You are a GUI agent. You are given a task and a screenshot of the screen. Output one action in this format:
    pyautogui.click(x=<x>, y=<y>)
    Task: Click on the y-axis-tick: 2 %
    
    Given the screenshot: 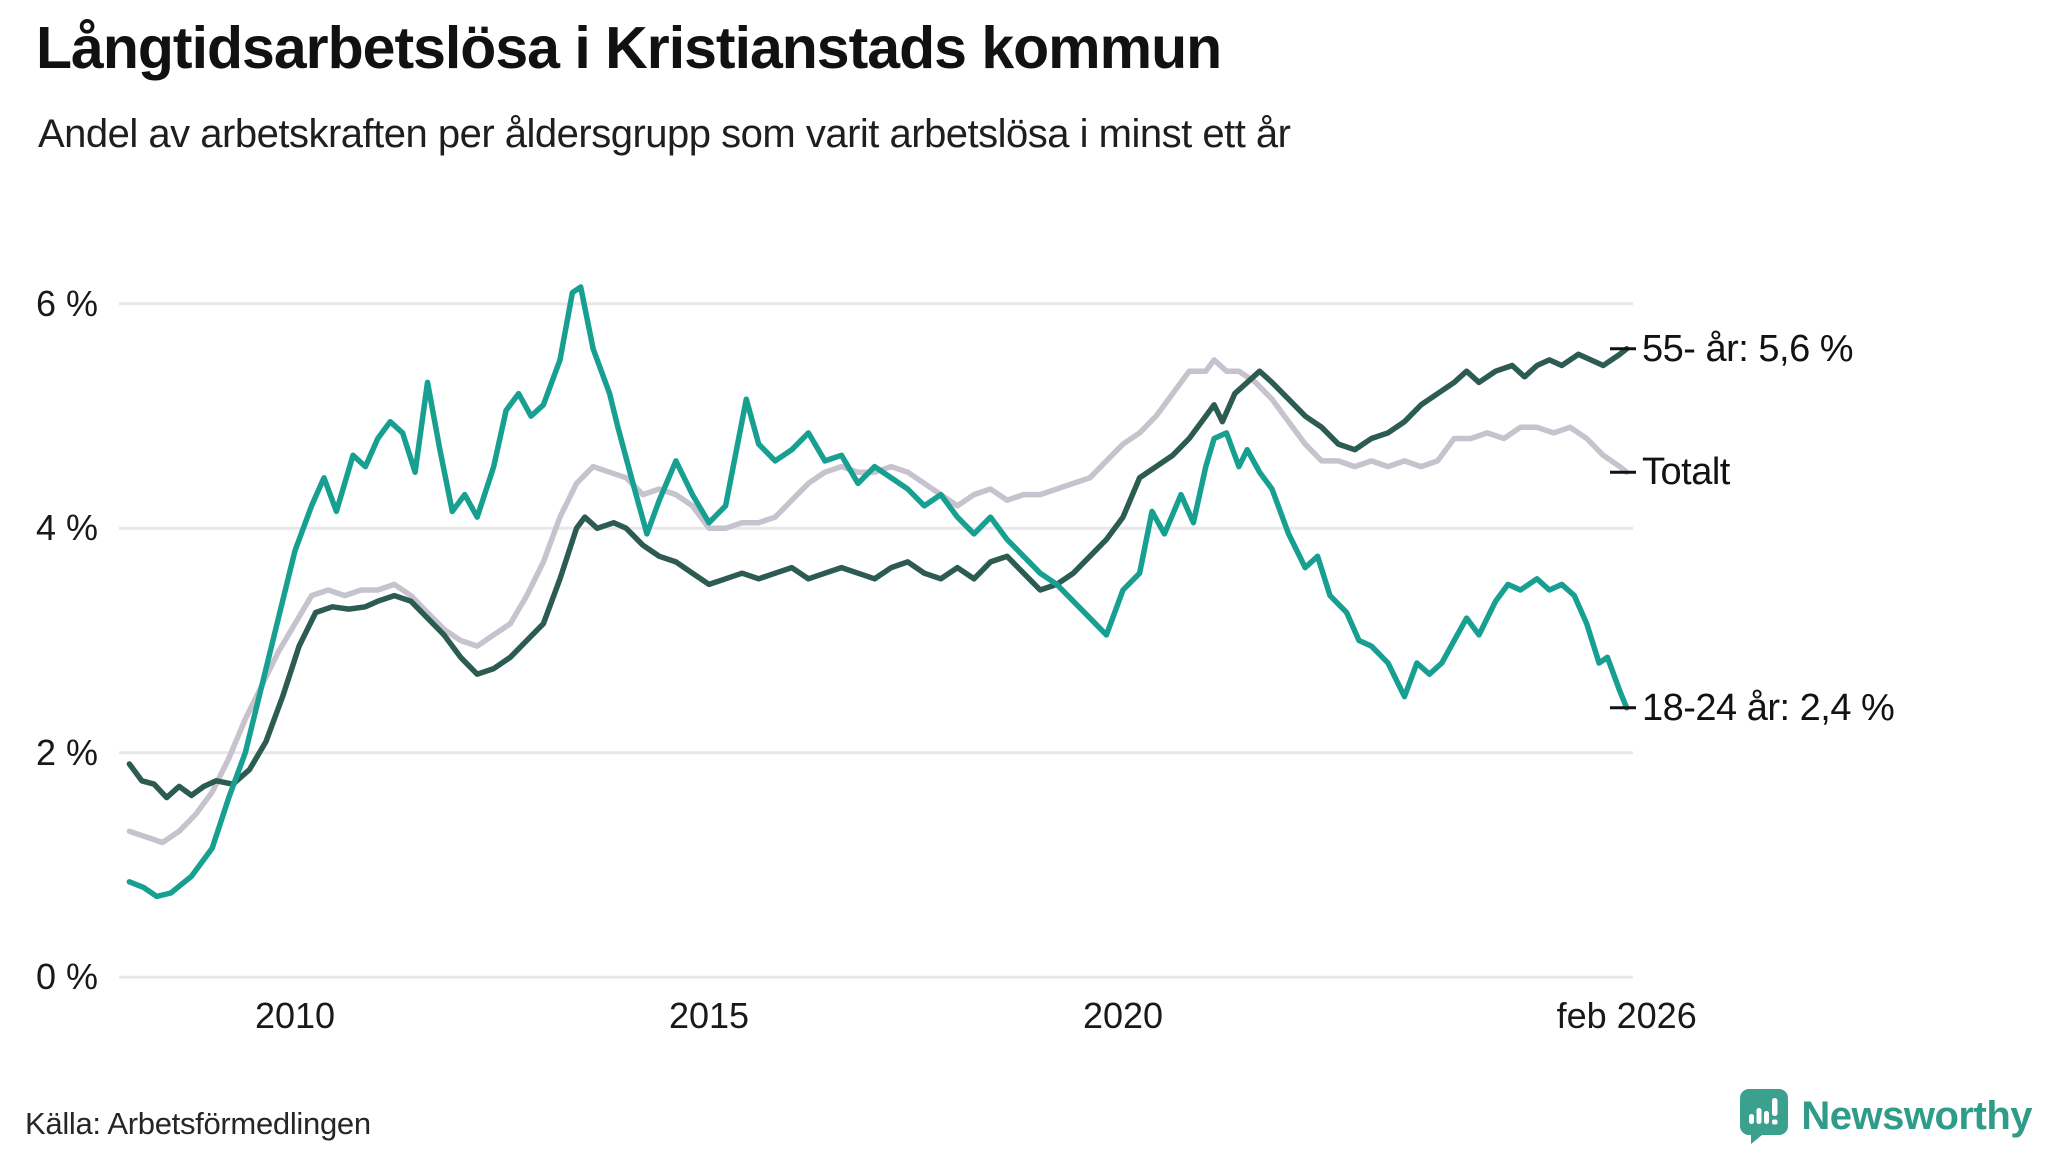 What is the action you would take?
    pyautogui.click(x=67, y=752)
    